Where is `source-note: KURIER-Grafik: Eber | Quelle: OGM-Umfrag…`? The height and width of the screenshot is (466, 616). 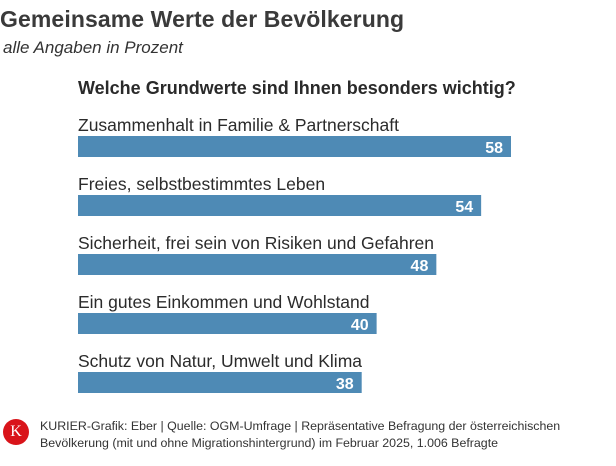
source-note: KURIER-Grafik: Eber | Quelle: OGM-Umfrag… is located at coordinates (325, 435).